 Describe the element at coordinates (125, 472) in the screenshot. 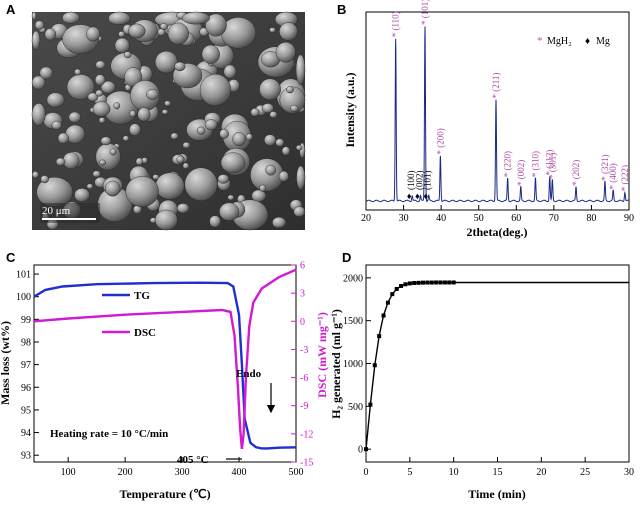

I see `tg-dsc-x-tick-label: 200` at that location.